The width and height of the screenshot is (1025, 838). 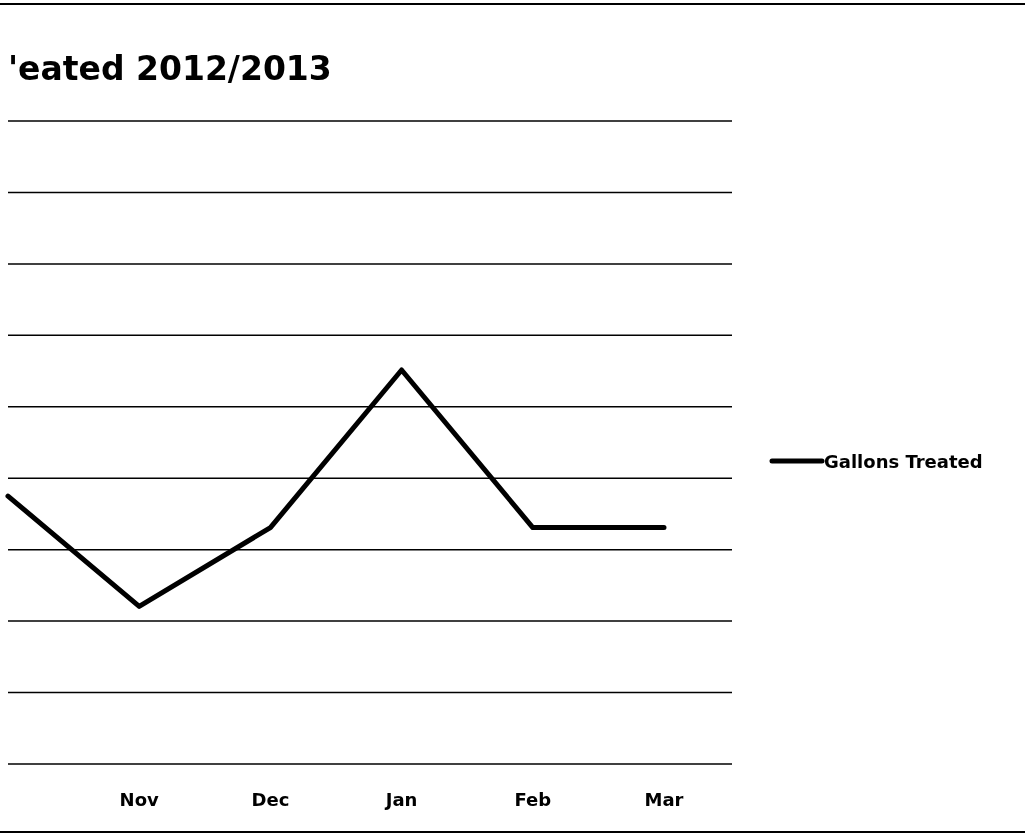 What do you see at coordinates (139, 799) in the screenshot?
I see `x-tick-label: Nov` at bounding box center [139, 799].